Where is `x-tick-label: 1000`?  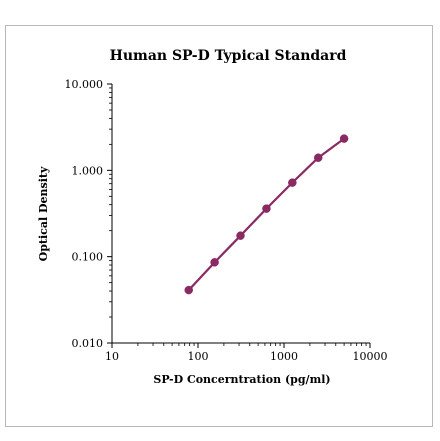 x-tick-label: 1000 is located at coordinates (284, 356).